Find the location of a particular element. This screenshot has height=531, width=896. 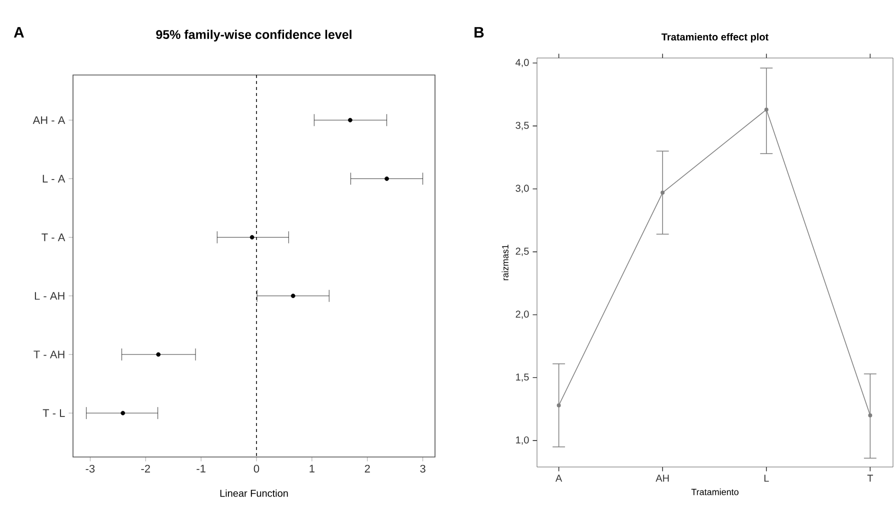

chart-title: Tratamiento effect plot is located at coordinates (715, 37).